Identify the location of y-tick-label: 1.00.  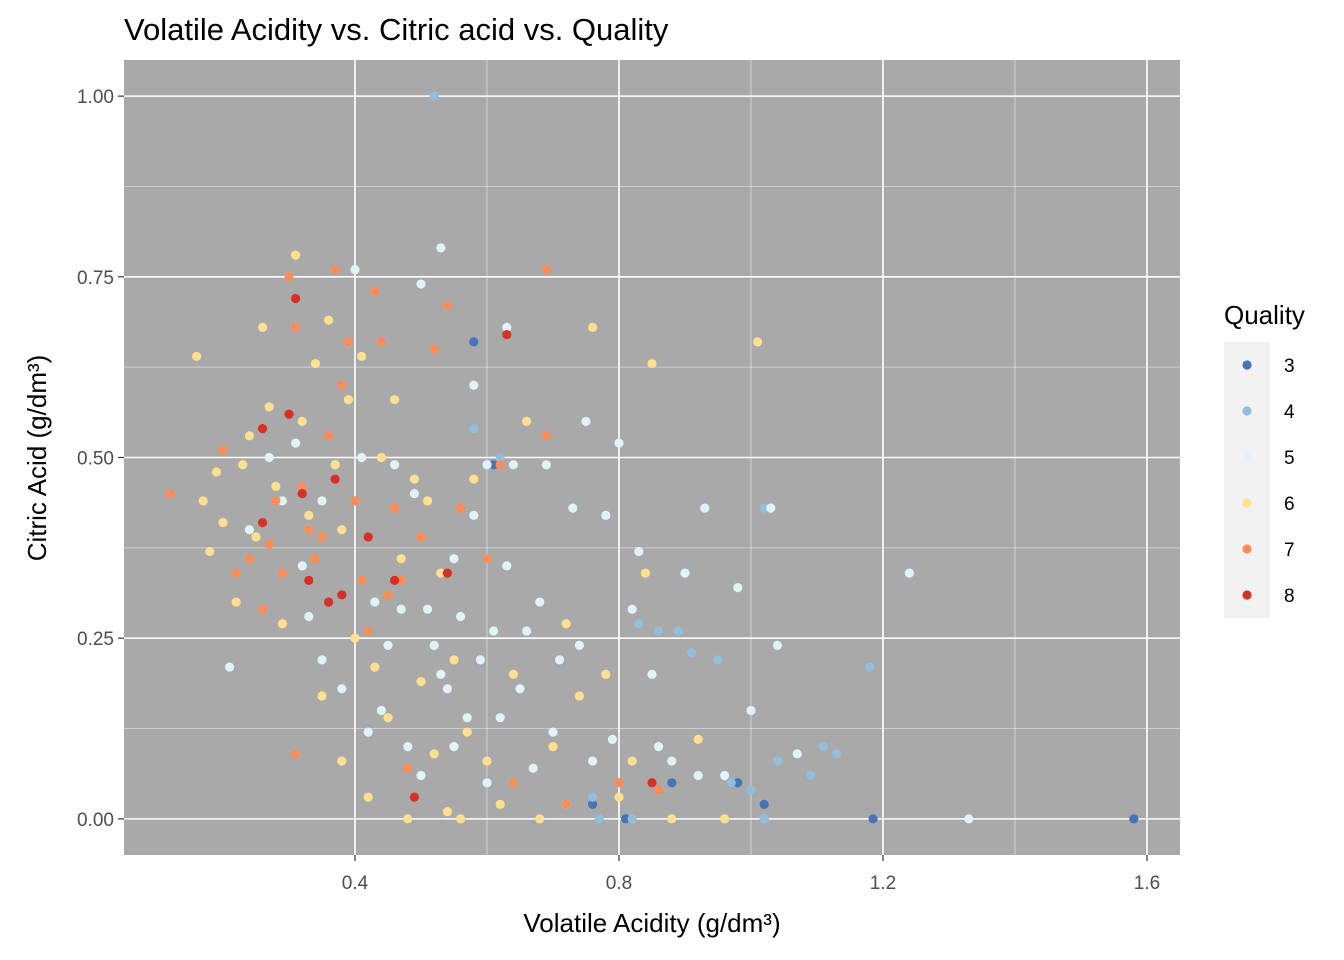
(95, 97).